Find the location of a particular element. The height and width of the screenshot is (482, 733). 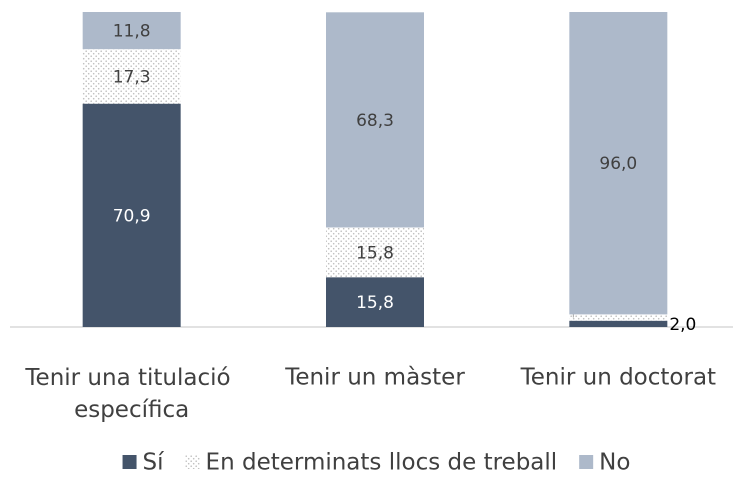

value-label: 68,3 is located at coordinates (375, 121).